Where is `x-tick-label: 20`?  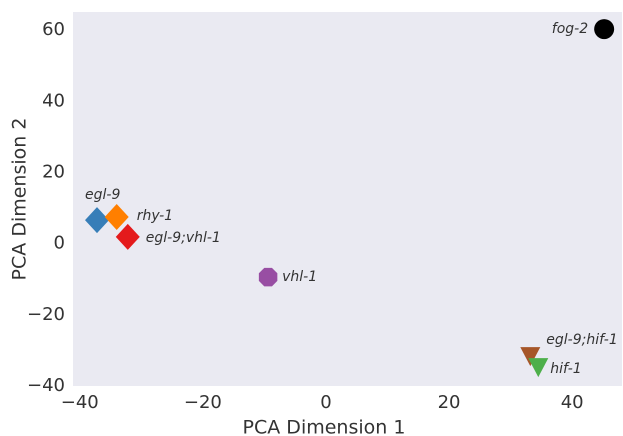 x-tick-label: 20 is located at coordinates (449, 402).